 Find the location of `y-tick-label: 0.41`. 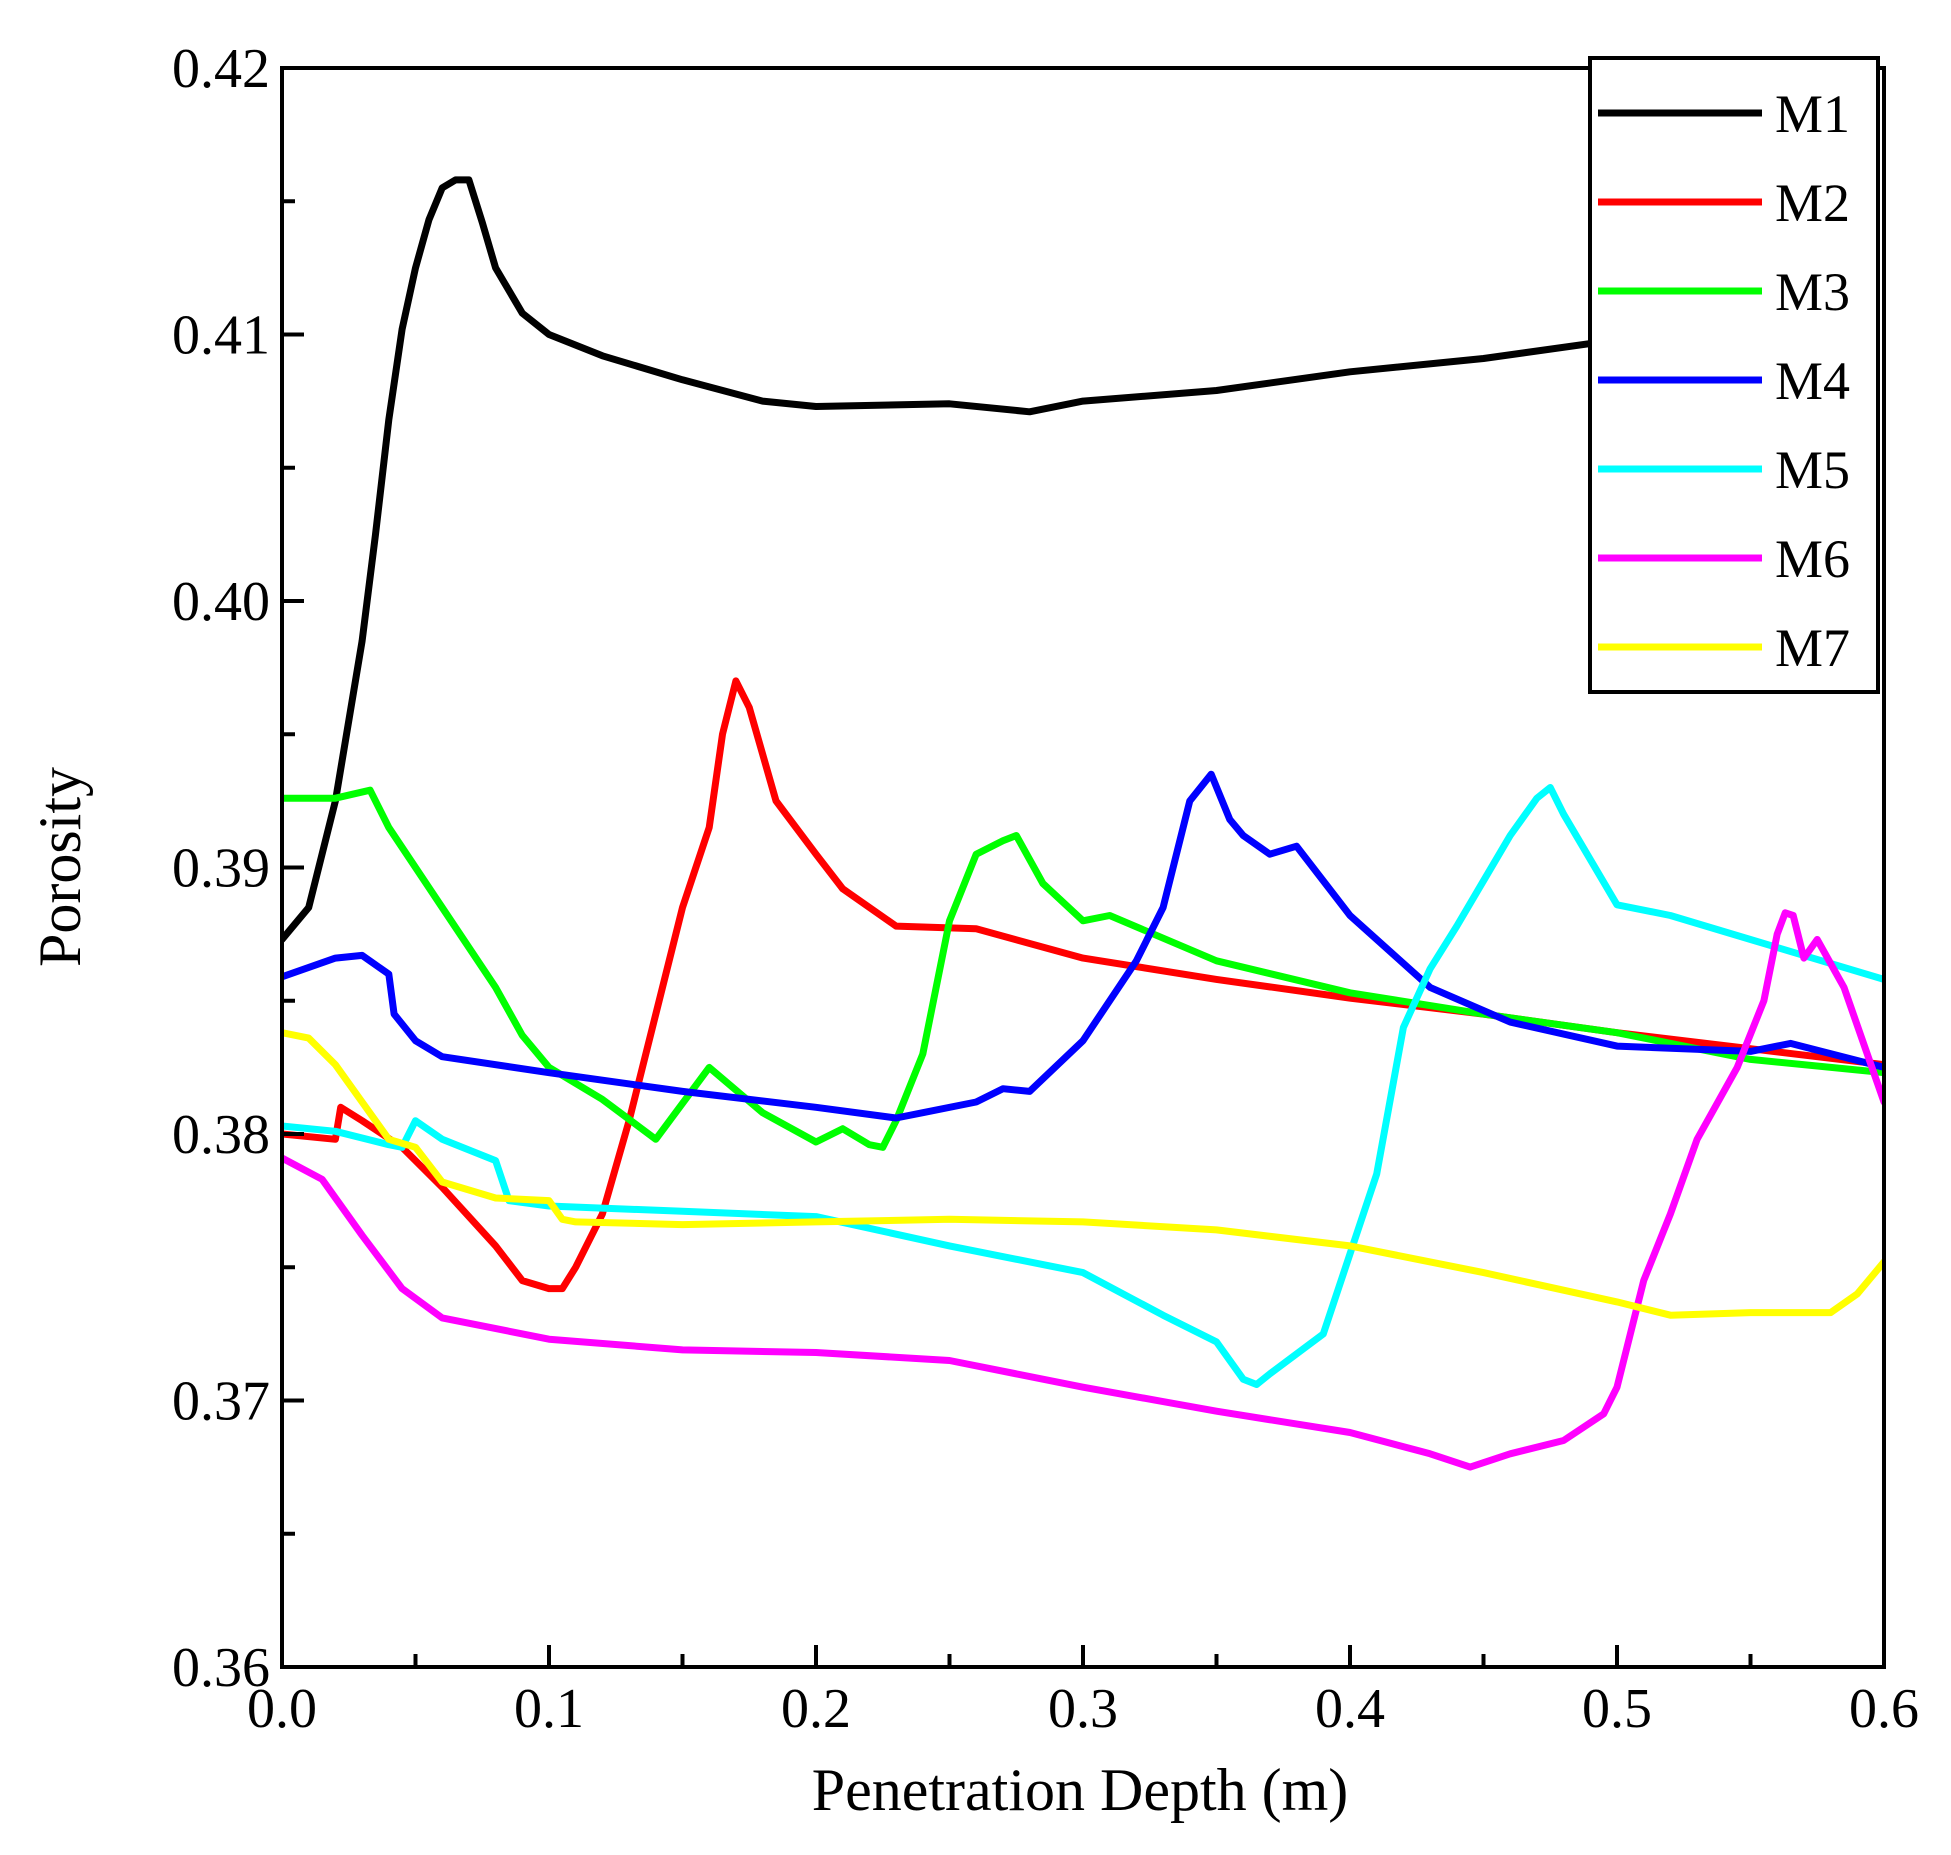

y-tick-label: 0.41 is located at coordinates (221, 336).